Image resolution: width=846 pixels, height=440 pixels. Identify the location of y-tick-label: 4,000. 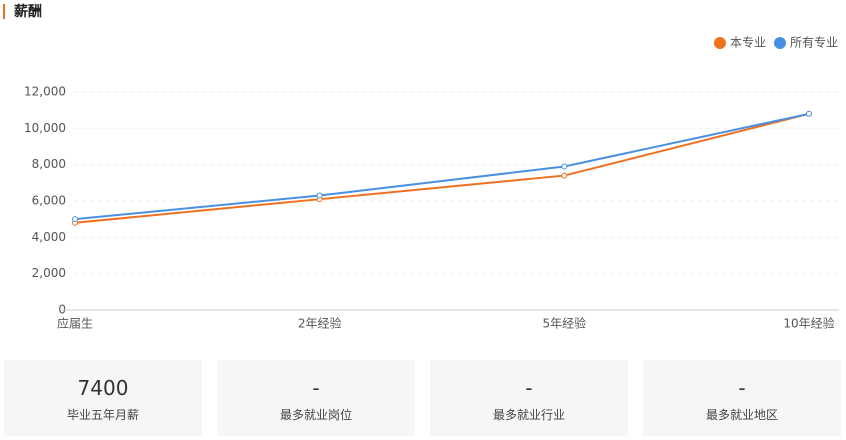
(49, 237).